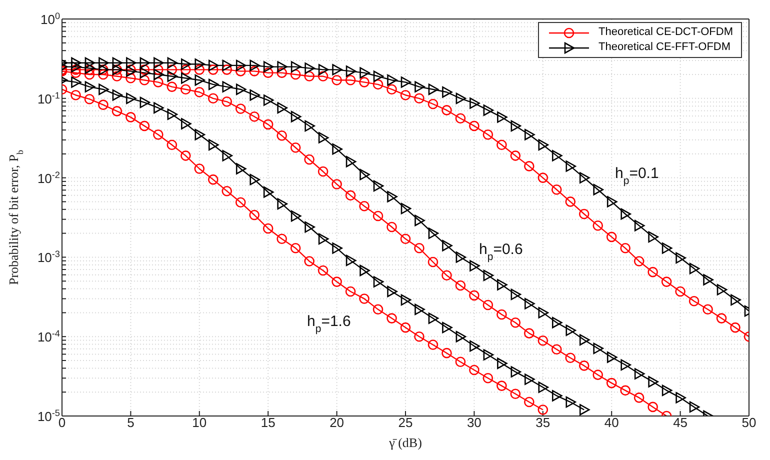 The height and width of the screenshot is (460, 770). Describe the element at coordinates (130, 422) in the screenshot. I see `x-tick-label: 5` at that location.